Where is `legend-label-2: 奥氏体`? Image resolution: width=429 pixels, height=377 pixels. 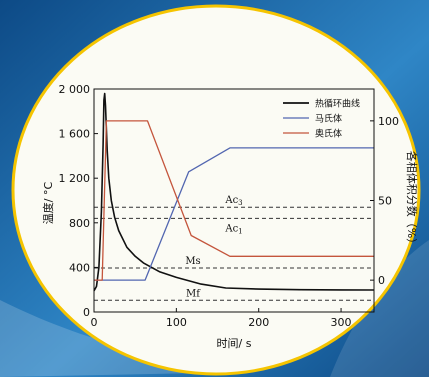
legend-label-2: 奥氏体 is located at coordinates (328, 134).